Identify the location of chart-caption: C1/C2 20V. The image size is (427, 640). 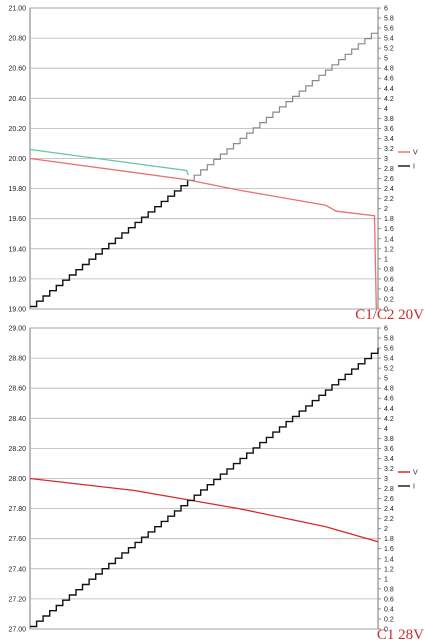
(389, 313).